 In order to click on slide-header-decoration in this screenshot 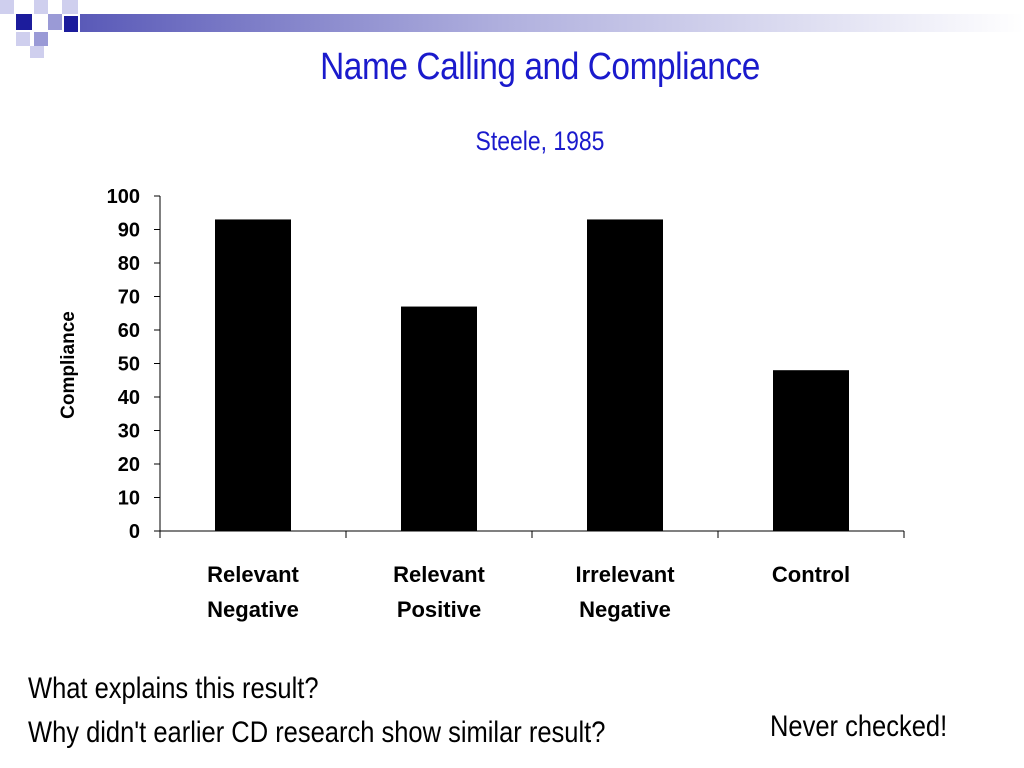, I will do `click(512, 29)`.